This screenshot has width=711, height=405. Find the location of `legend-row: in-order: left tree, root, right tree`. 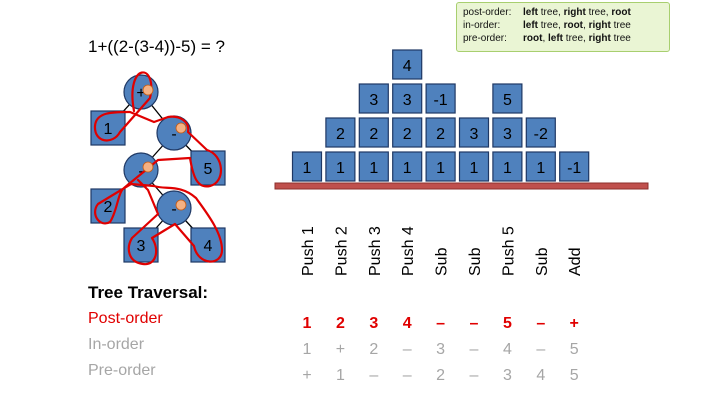

legend-row: in-order: left tree, root, right tree is located at coordinates (563, 25).